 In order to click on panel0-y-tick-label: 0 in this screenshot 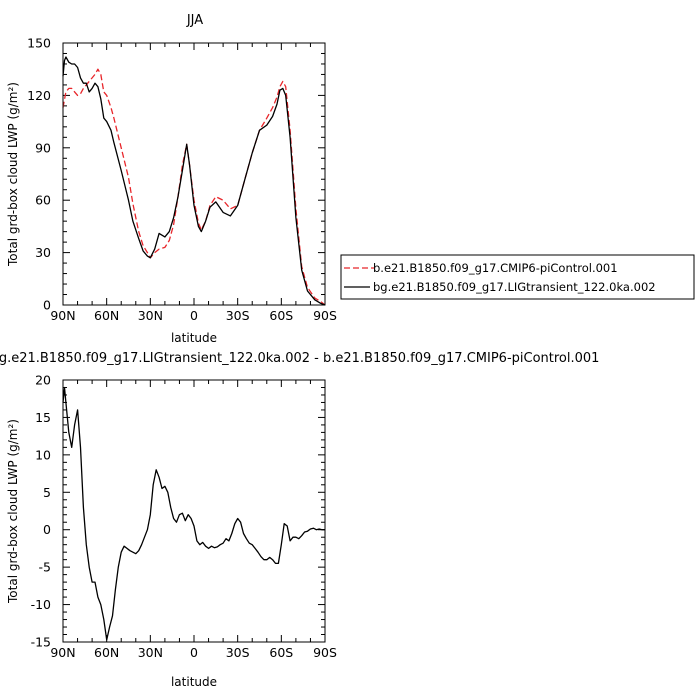, I will do `click(47, 305)`.